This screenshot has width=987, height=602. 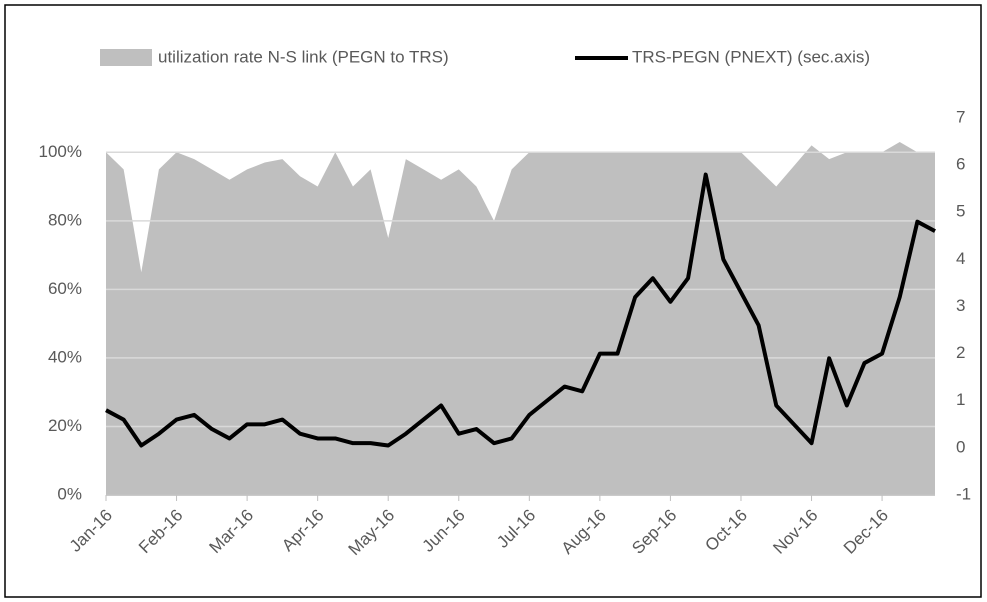 What do you see at coordinates (126, 57) in the screenshot?
I see `legend-swatch` at bounding box center [126, 57].